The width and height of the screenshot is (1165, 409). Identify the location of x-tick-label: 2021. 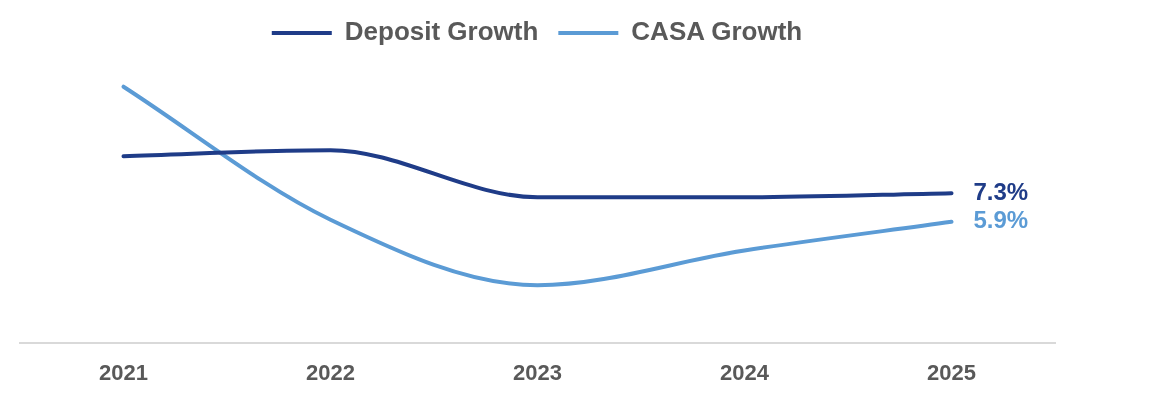
(123, 372).